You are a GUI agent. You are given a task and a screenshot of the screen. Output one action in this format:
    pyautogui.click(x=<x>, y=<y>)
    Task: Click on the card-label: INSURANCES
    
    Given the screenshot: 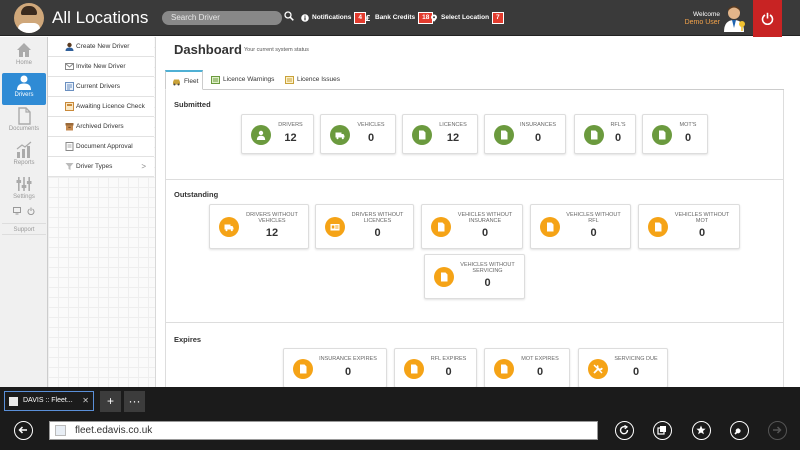 What is the action you would take?
    pyautogui.click(x=538, y=125)
    